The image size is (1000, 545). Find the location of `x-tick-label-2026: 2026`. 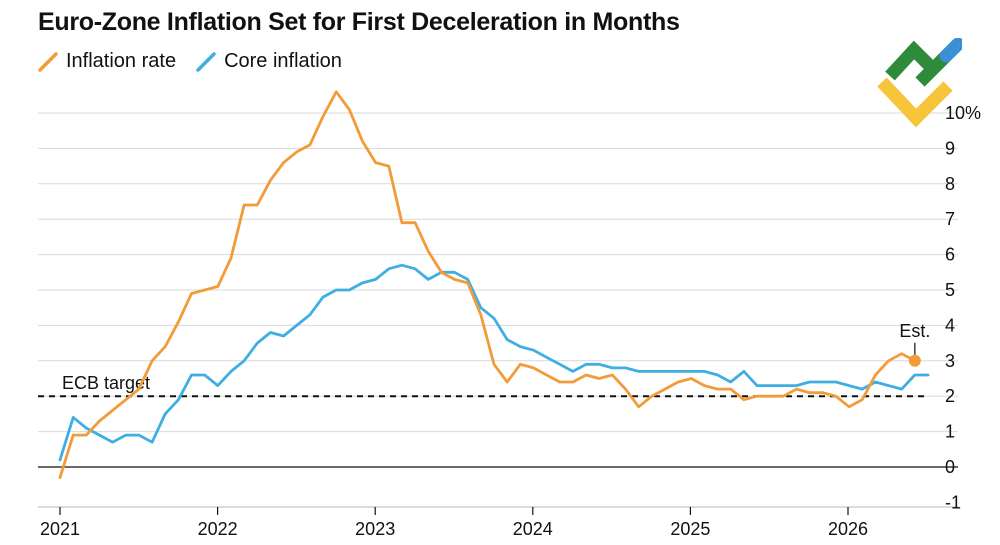

x-tick-label-2026: 2026 is located at coordinates (848, 529).